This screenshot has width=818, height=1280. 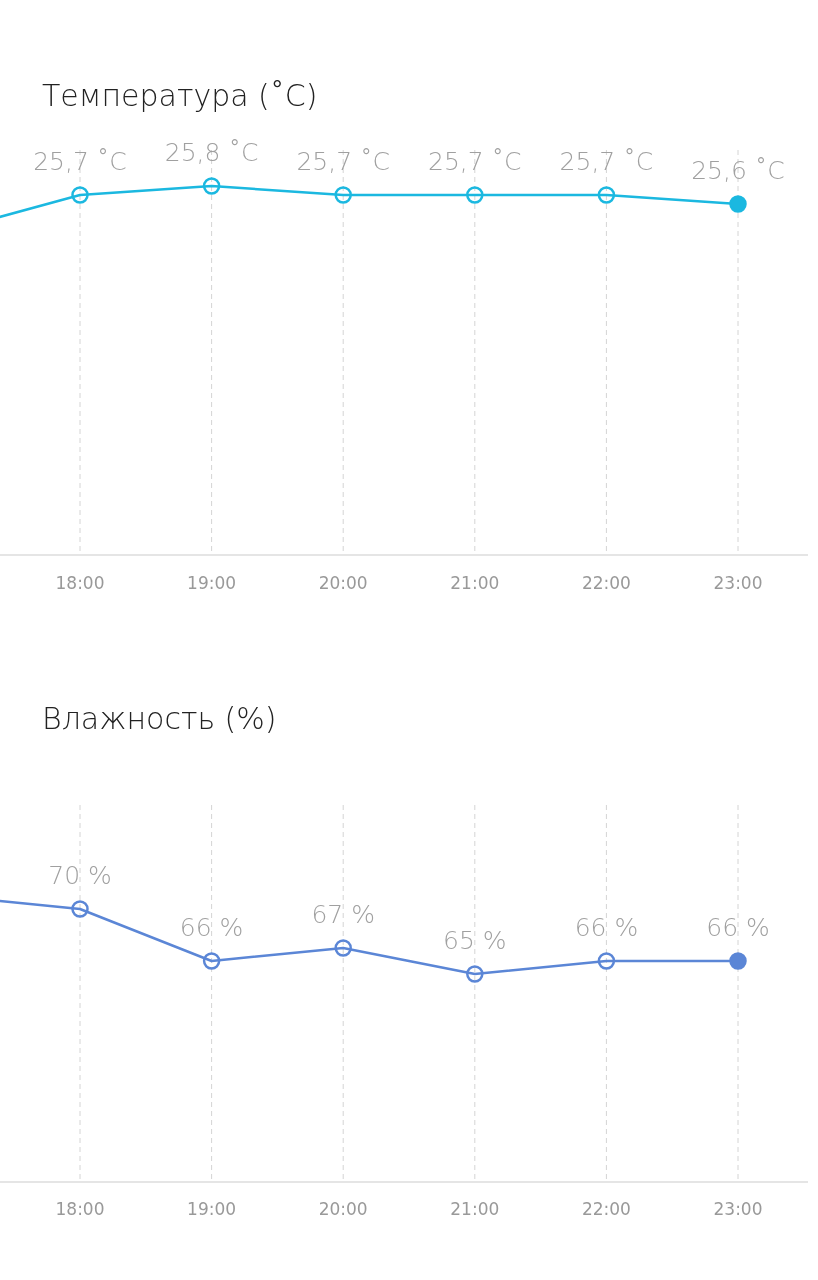 What do you see at coordinates (211, 152) in the screenshot?
I see `data-label: 25,8 ˚C` at bounding box center [211, 152].